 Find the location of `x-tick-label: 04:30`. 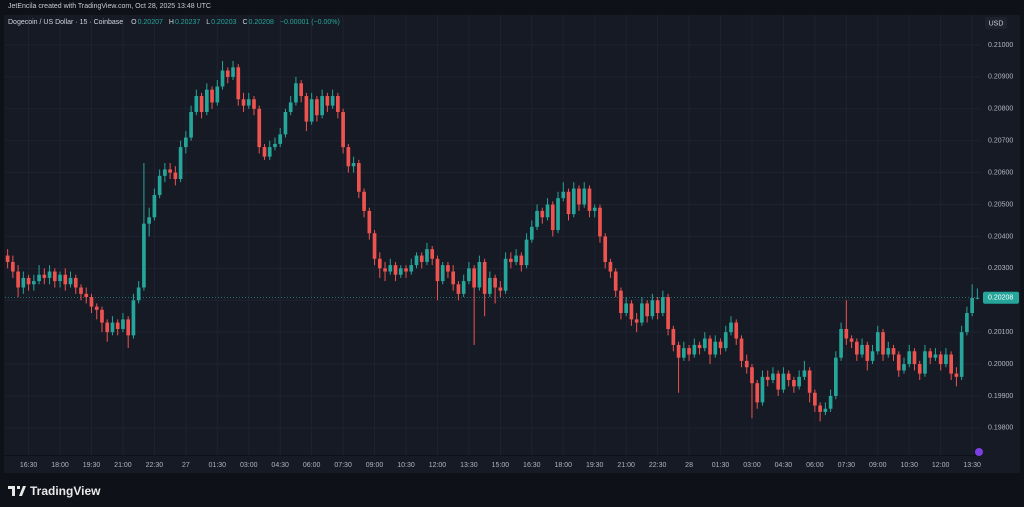

x-tick-label: 04:30 is located at coordinates (784, 465).